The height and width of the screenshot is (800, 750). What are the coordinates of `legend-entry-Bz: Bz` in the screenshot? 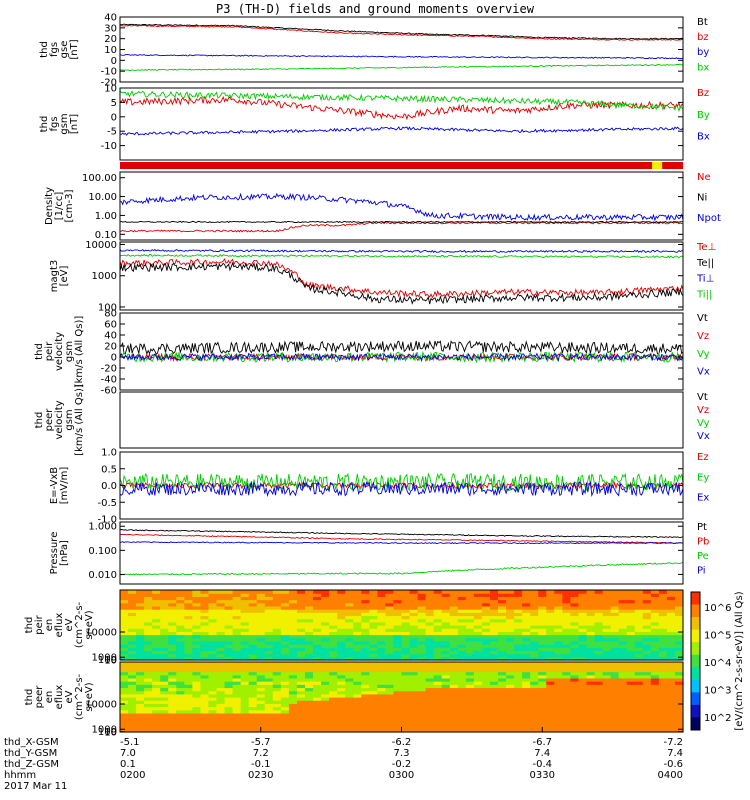 It's located at (703, 93).